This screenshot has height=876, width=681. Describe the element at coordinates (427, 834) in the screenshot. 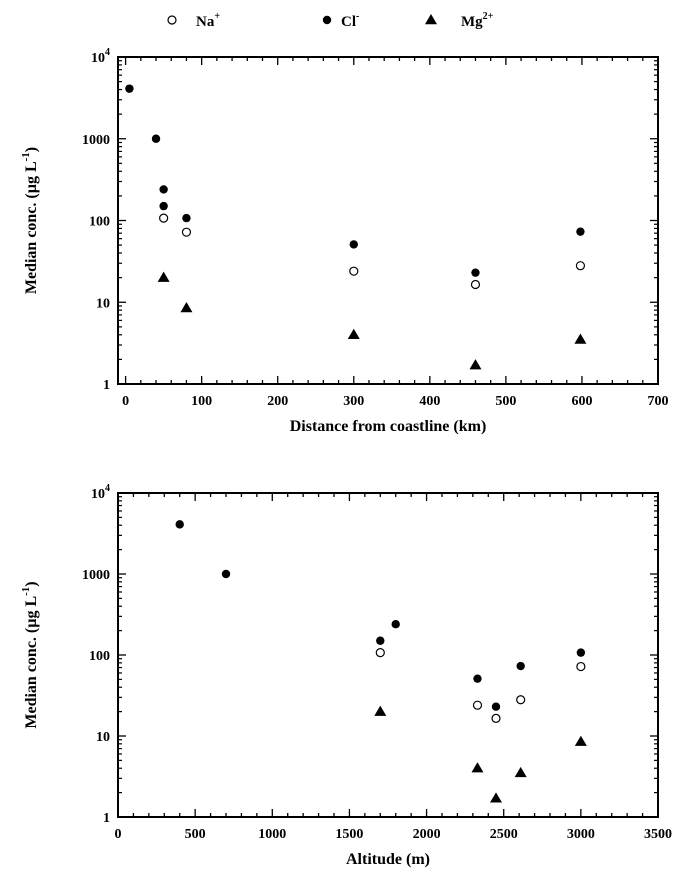

I see `x-tick-label: 2000` at that location.